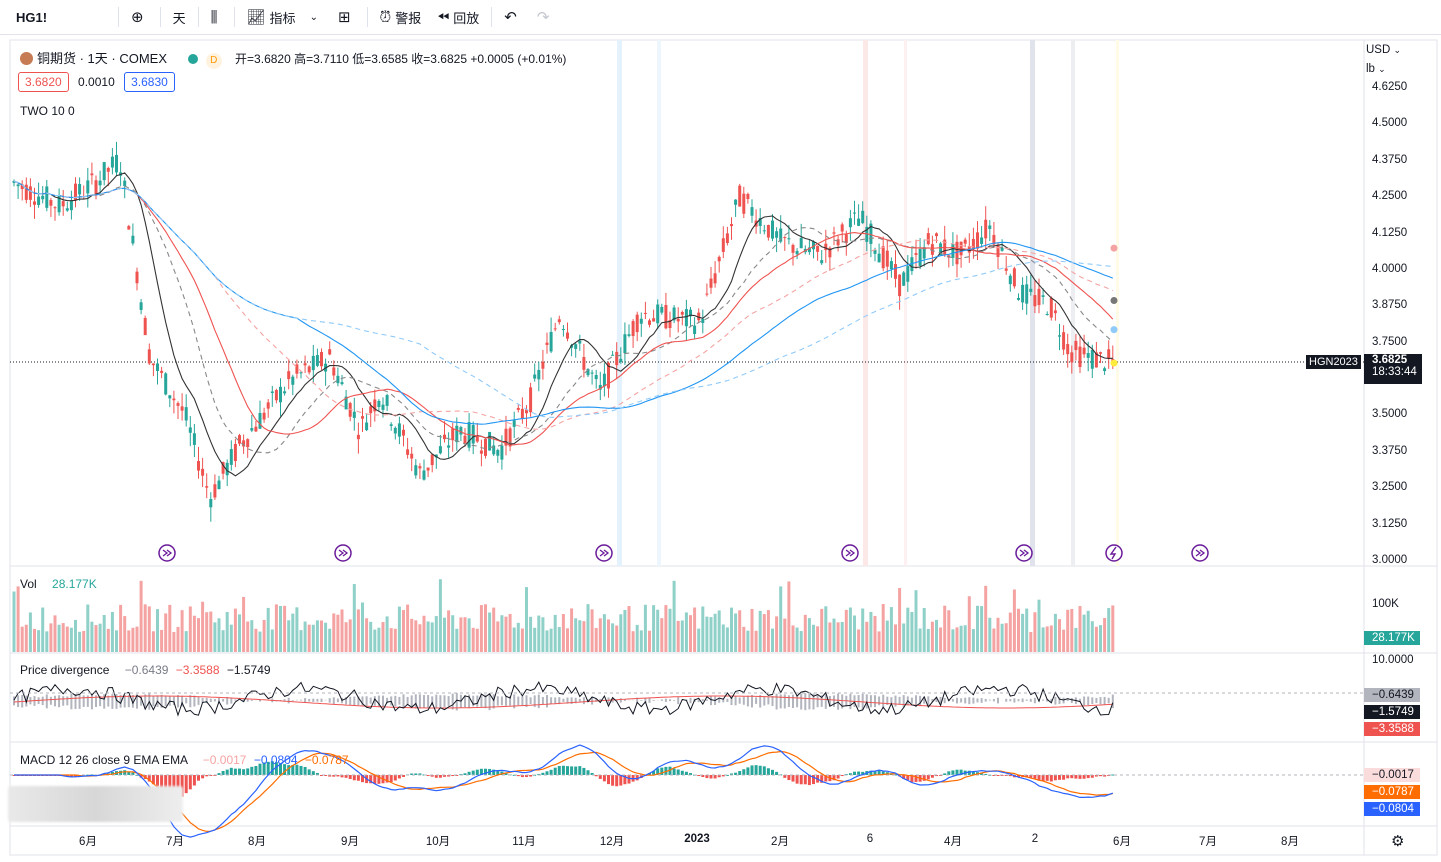 The image size is (1441, 862). I want to click on redo-button: ↷, so click(545, 17).